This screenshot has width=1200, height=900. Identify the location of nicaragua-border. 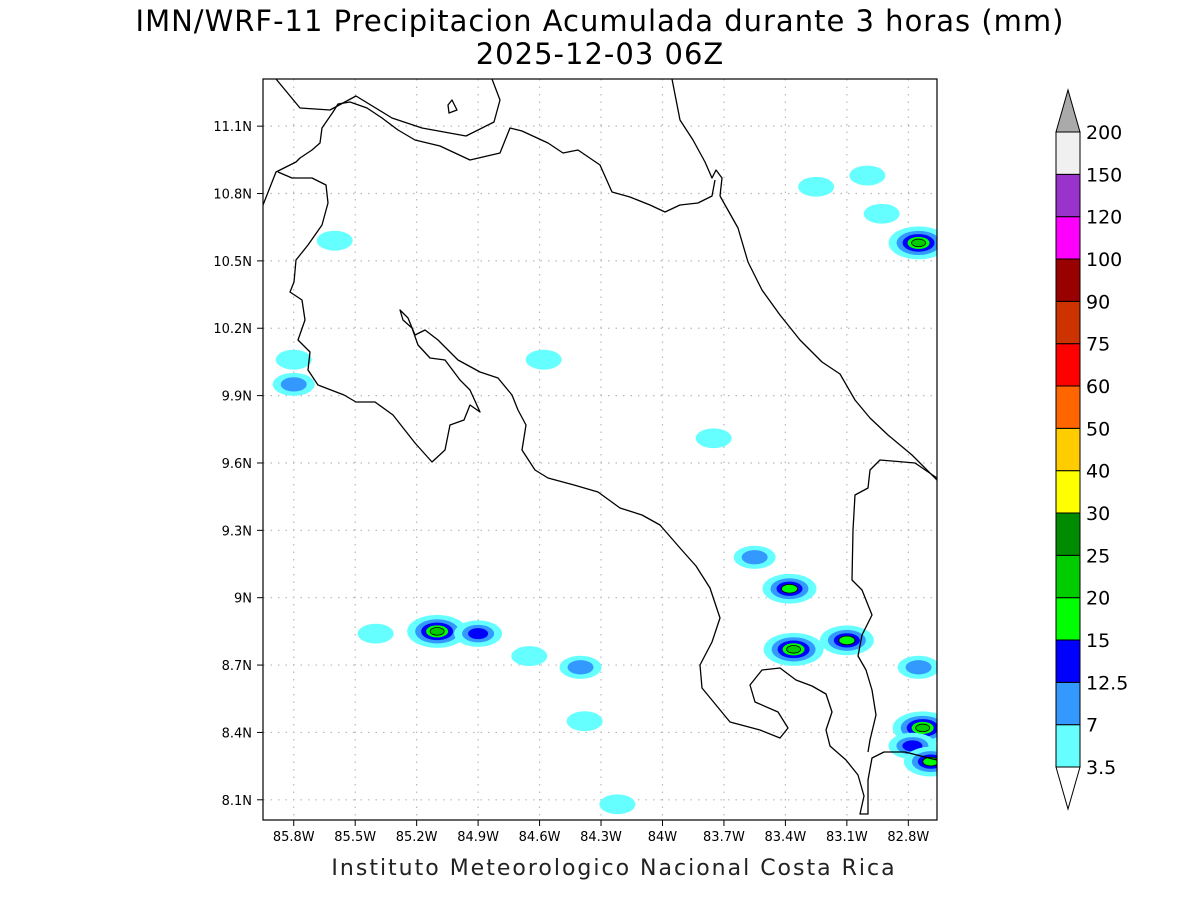
(489, 157).